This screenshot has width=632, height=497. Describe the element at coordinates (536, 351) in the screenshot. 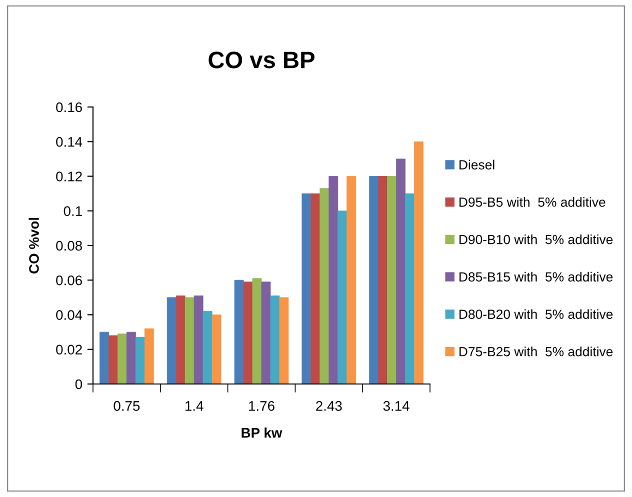

I see `legend-label: D75-B25 with 5% additive` at that location.